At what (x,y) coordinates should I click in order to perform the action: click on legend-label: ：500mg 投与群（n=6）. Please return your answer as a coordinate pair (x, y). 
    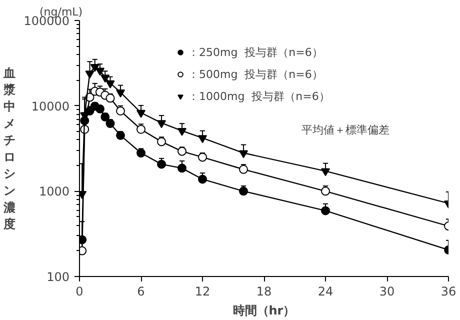
    Looking at the image, I should click on (255, 74).